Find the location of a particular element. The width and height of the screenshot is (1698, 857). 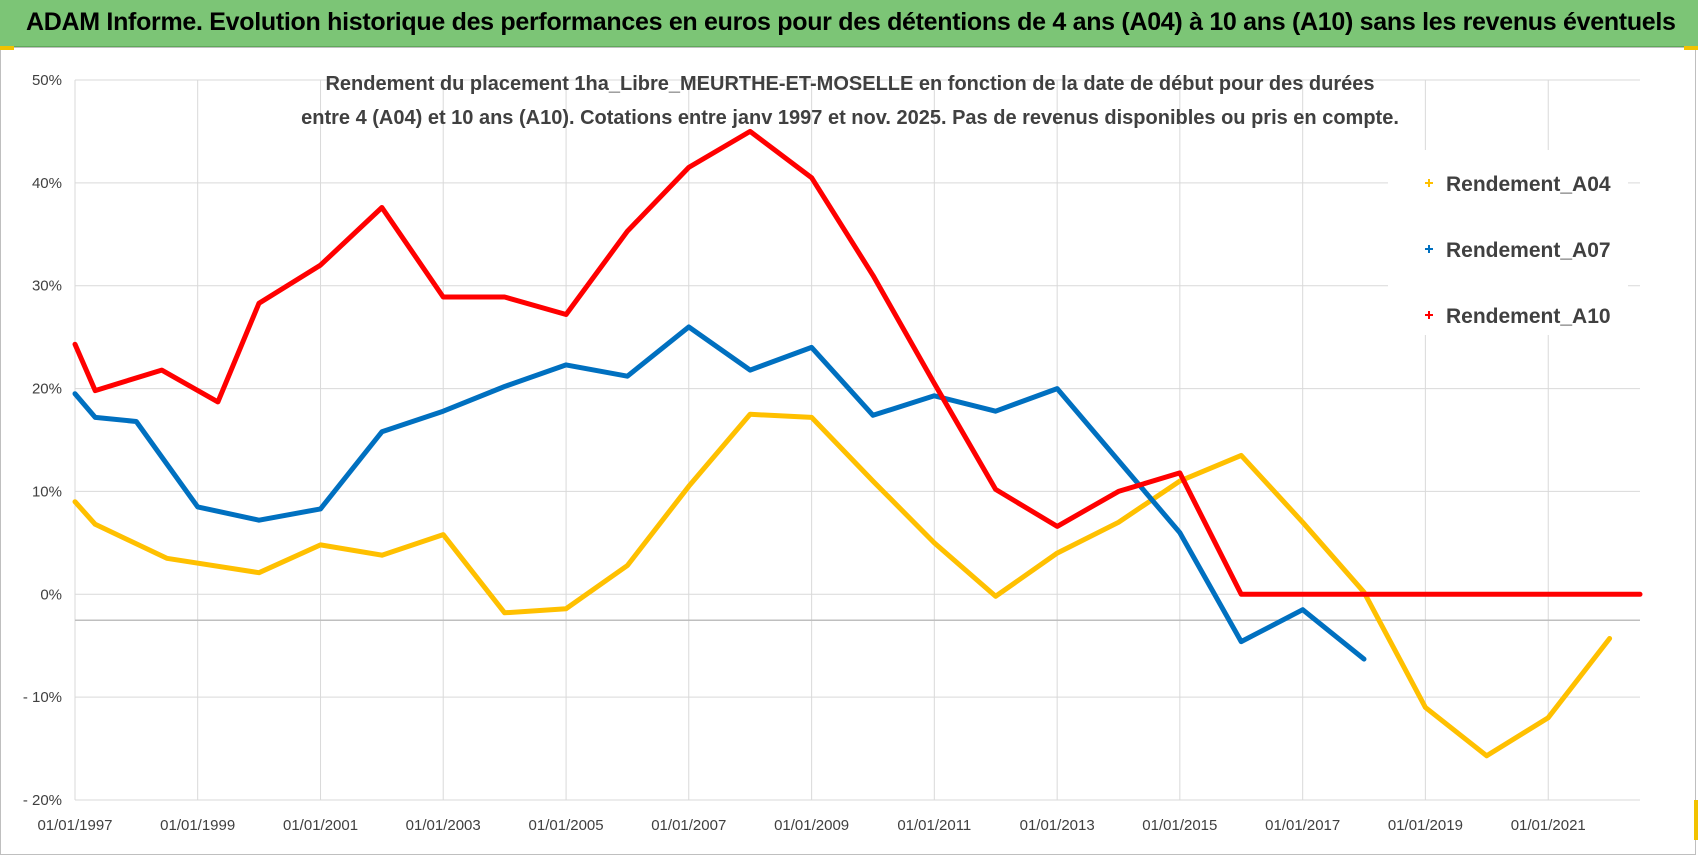

legend-label: Rendement_A10 is located at coordinates (1528, 316).